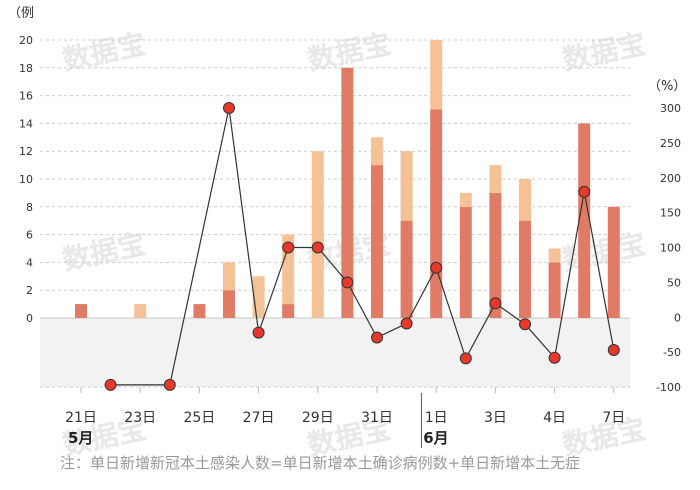 The width and height of the screenshot is (700, 490). I want to click on right-axis-tick-label: 50, so click(674, 282).